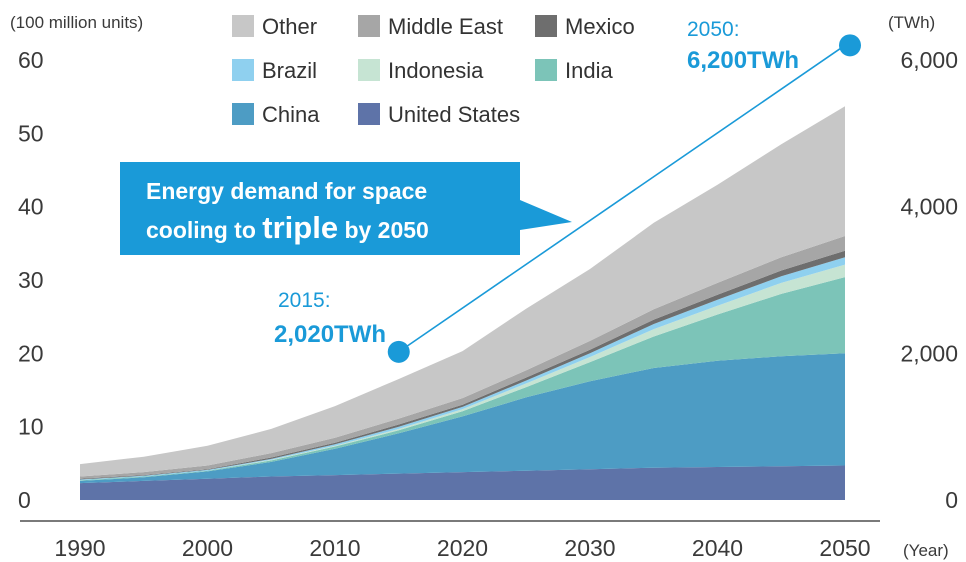 This screenshot has height=562, width=966. Describe the element at coordinates (286, 191) in the screenshot. I see `callout-line-1: Energy demand for space` at that location.